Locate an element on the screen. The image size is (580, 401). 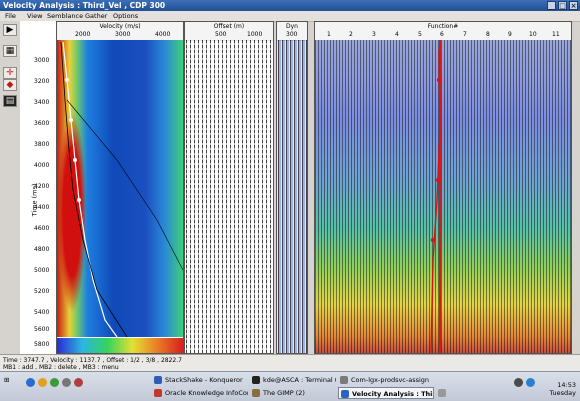
time-tick: 5000 is located at coordinates (42, 270).